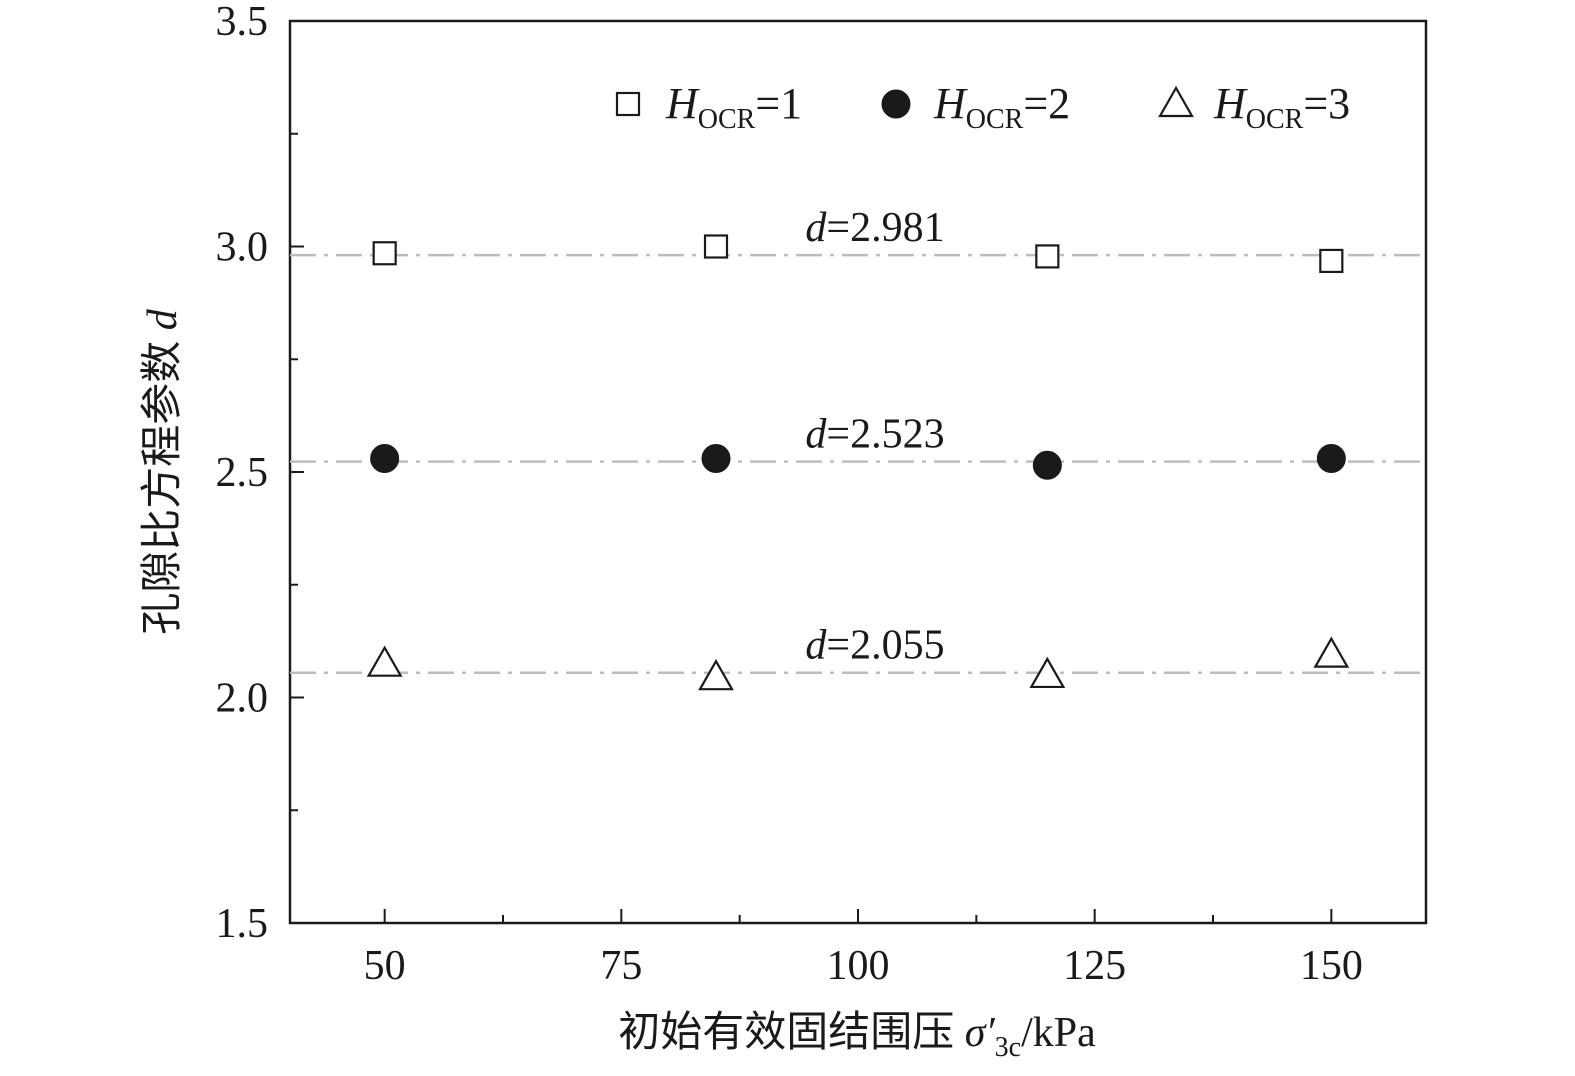 This screenshot has height=1076, width=1575. I want to click on y-axis-title-symbol: d, so click(163, 319).